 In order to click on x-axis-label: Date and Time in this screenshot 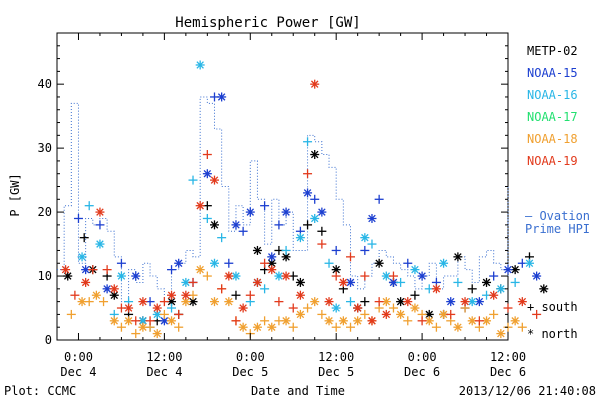, I will do `click(298, 391)`.